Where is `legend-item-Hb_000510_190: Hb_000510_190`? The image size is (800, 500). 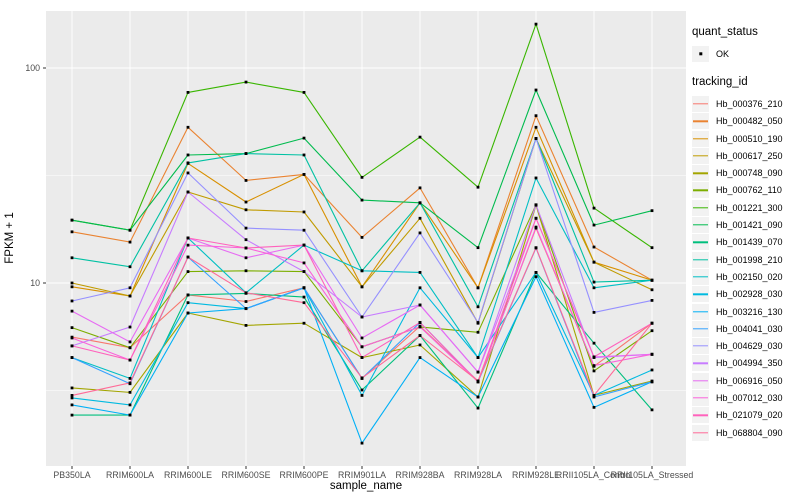 legend-item-Hb_000510_190: Hb_000510_190 is located at coordinates (746, 138).